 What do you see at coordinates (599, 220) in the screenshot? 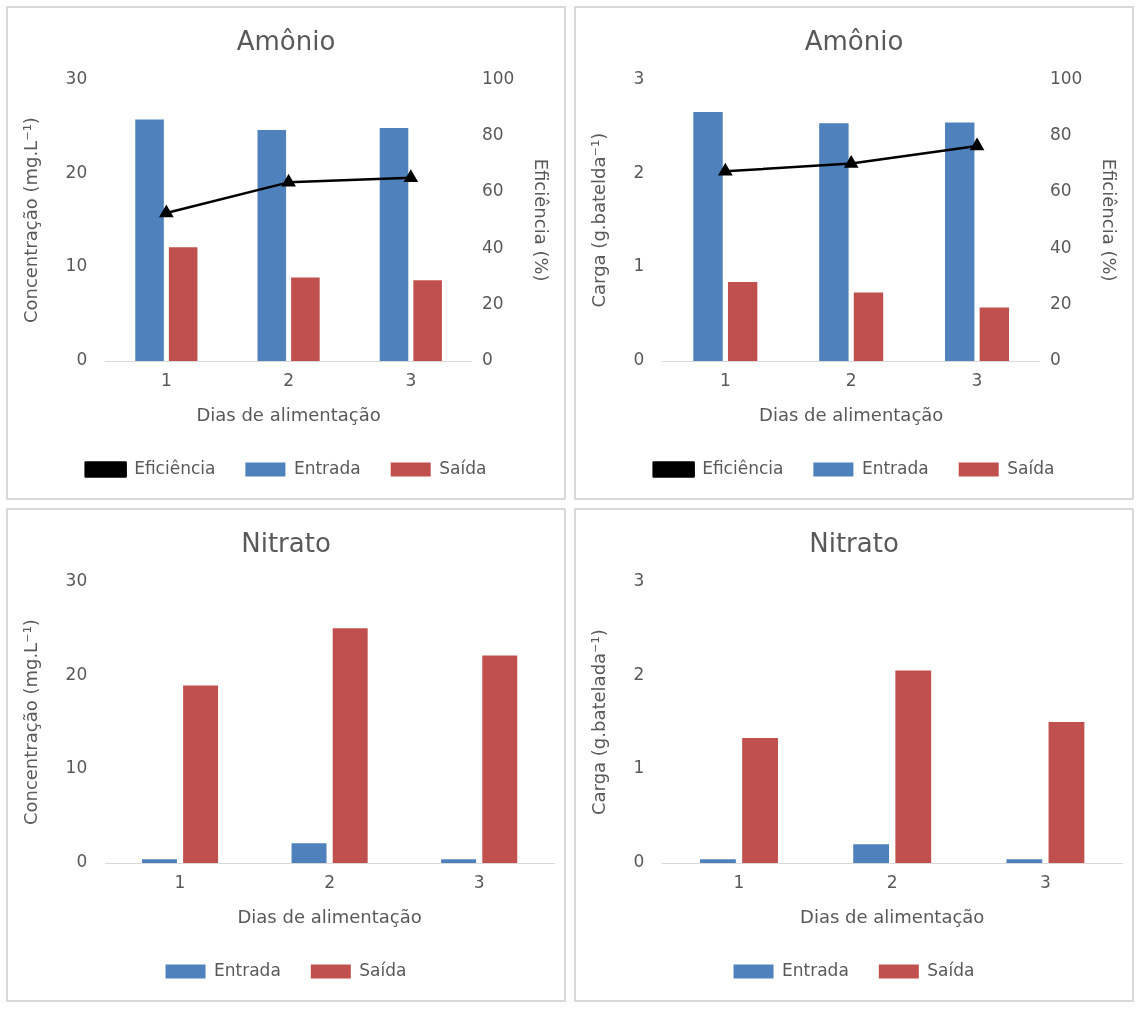
I see `y-axis-title: Carga (g.batelda⁻¹)` at bounding box center [599, 220].